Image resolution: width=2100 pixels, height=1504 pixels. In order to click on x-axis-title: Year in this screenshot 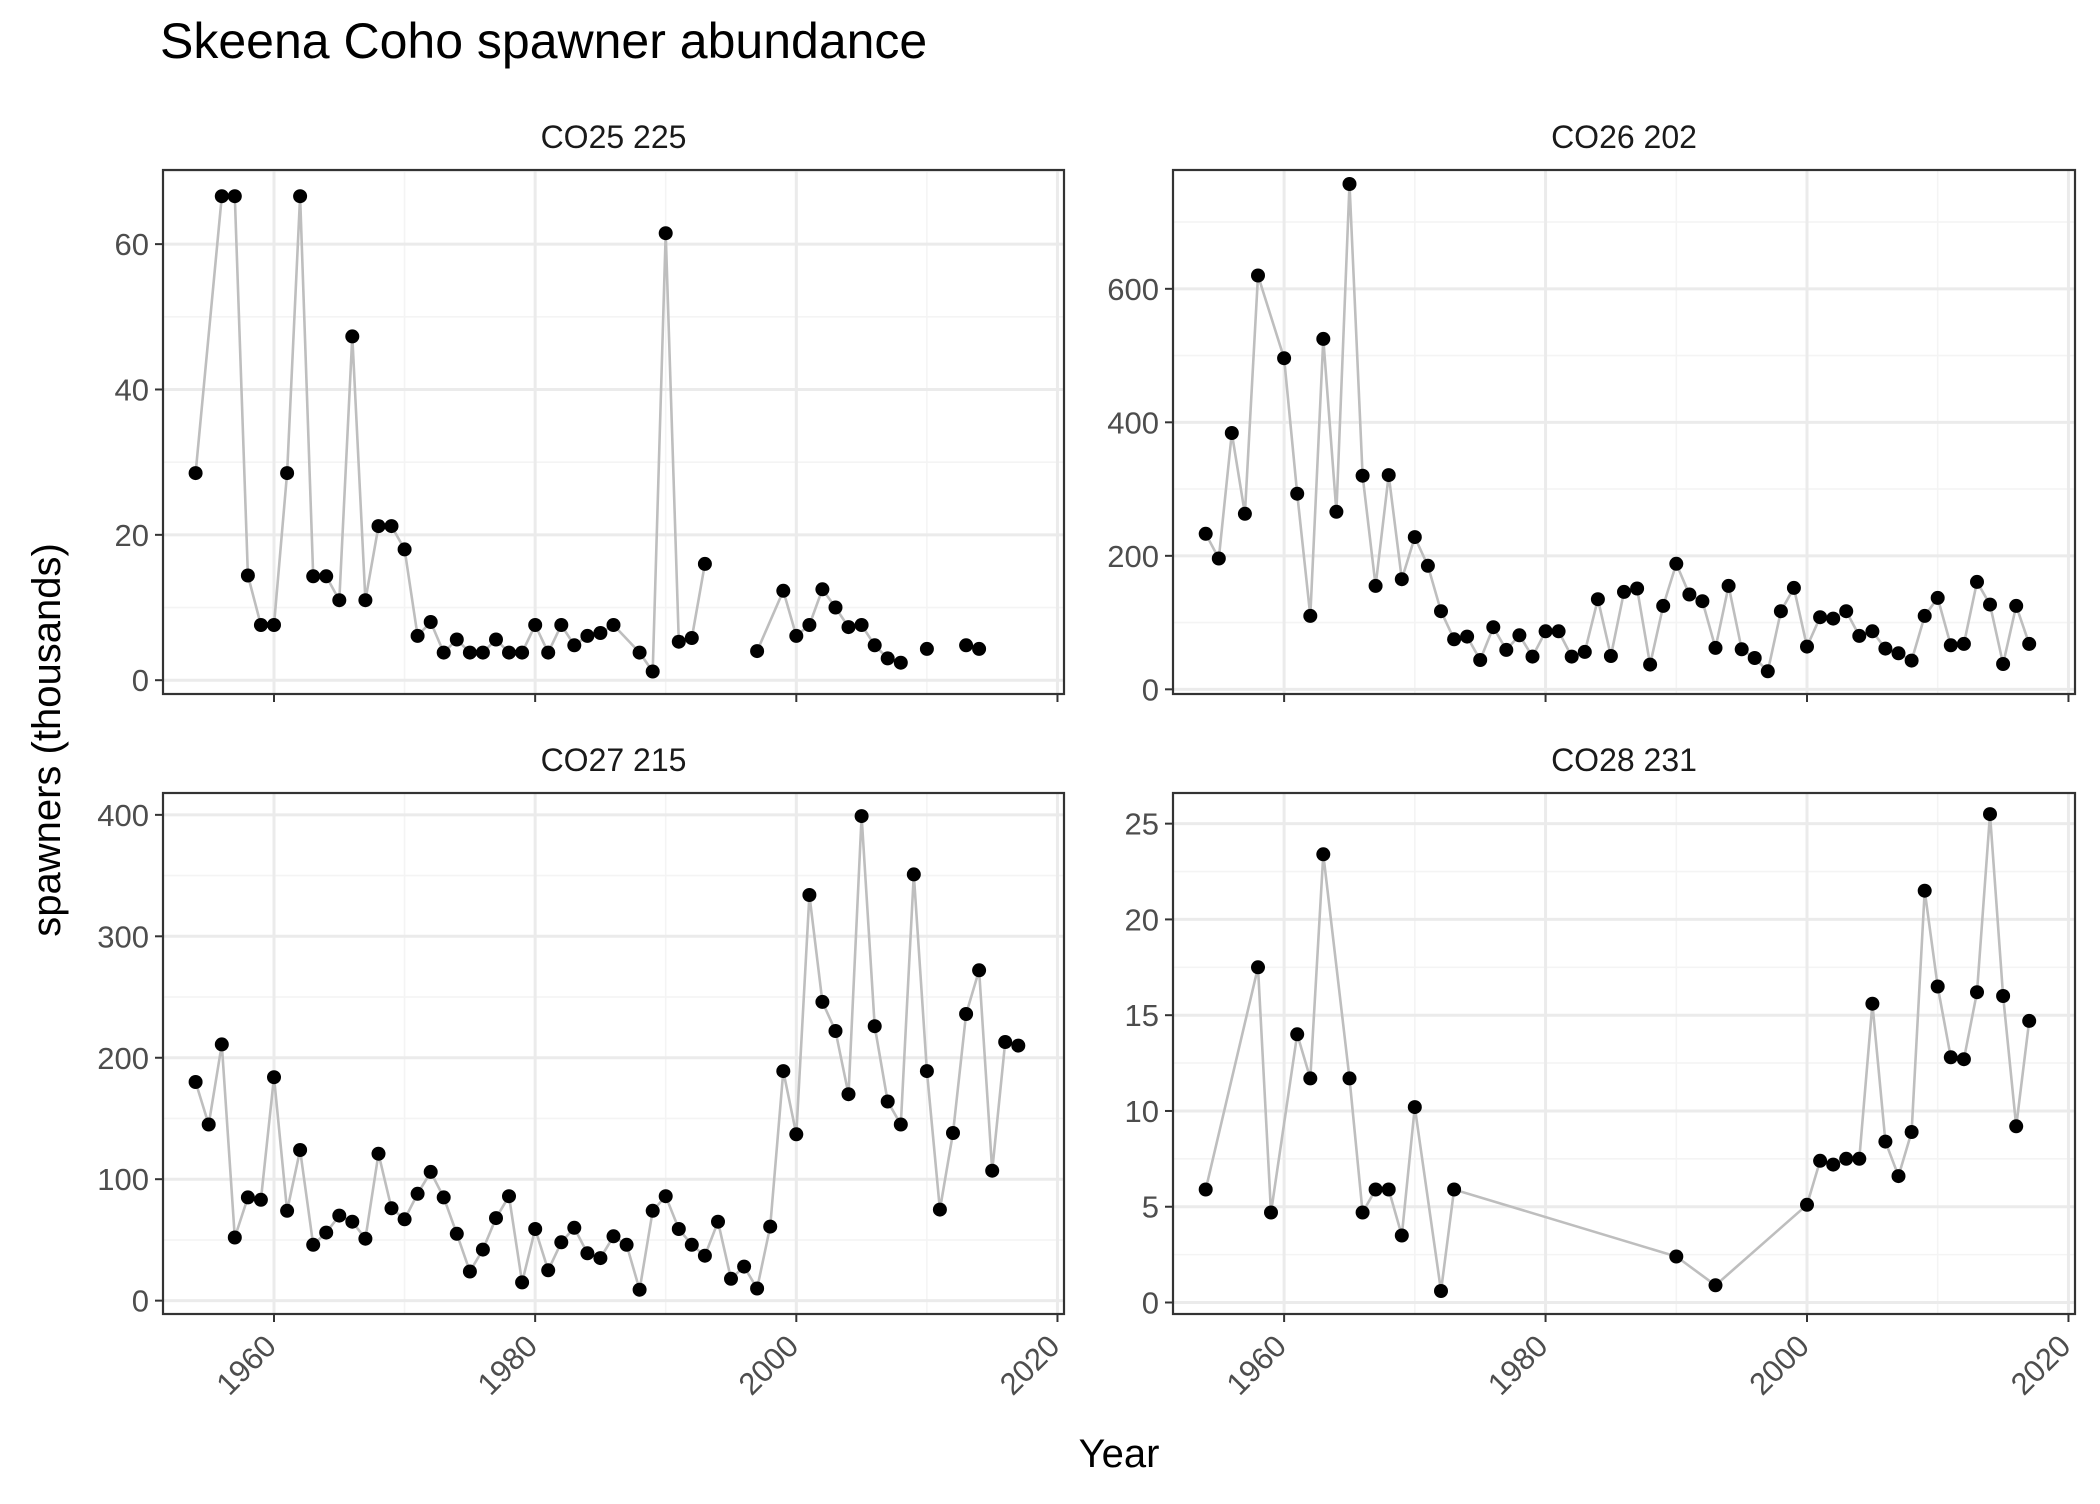, I will do `click(1119, 1454)`.